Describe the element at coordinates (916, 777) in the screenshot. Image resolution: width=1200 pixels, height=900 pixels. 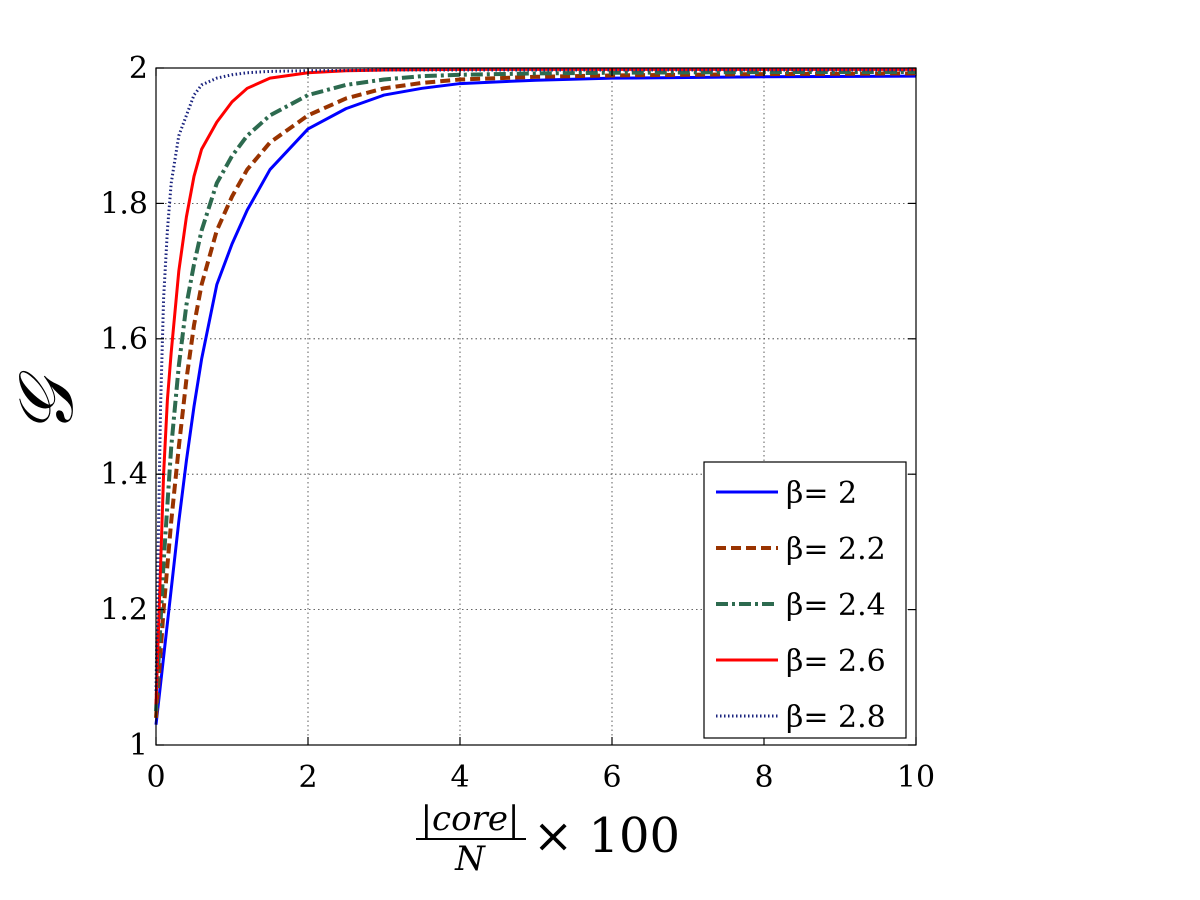
I see `x-tick-label: 10` at that location.